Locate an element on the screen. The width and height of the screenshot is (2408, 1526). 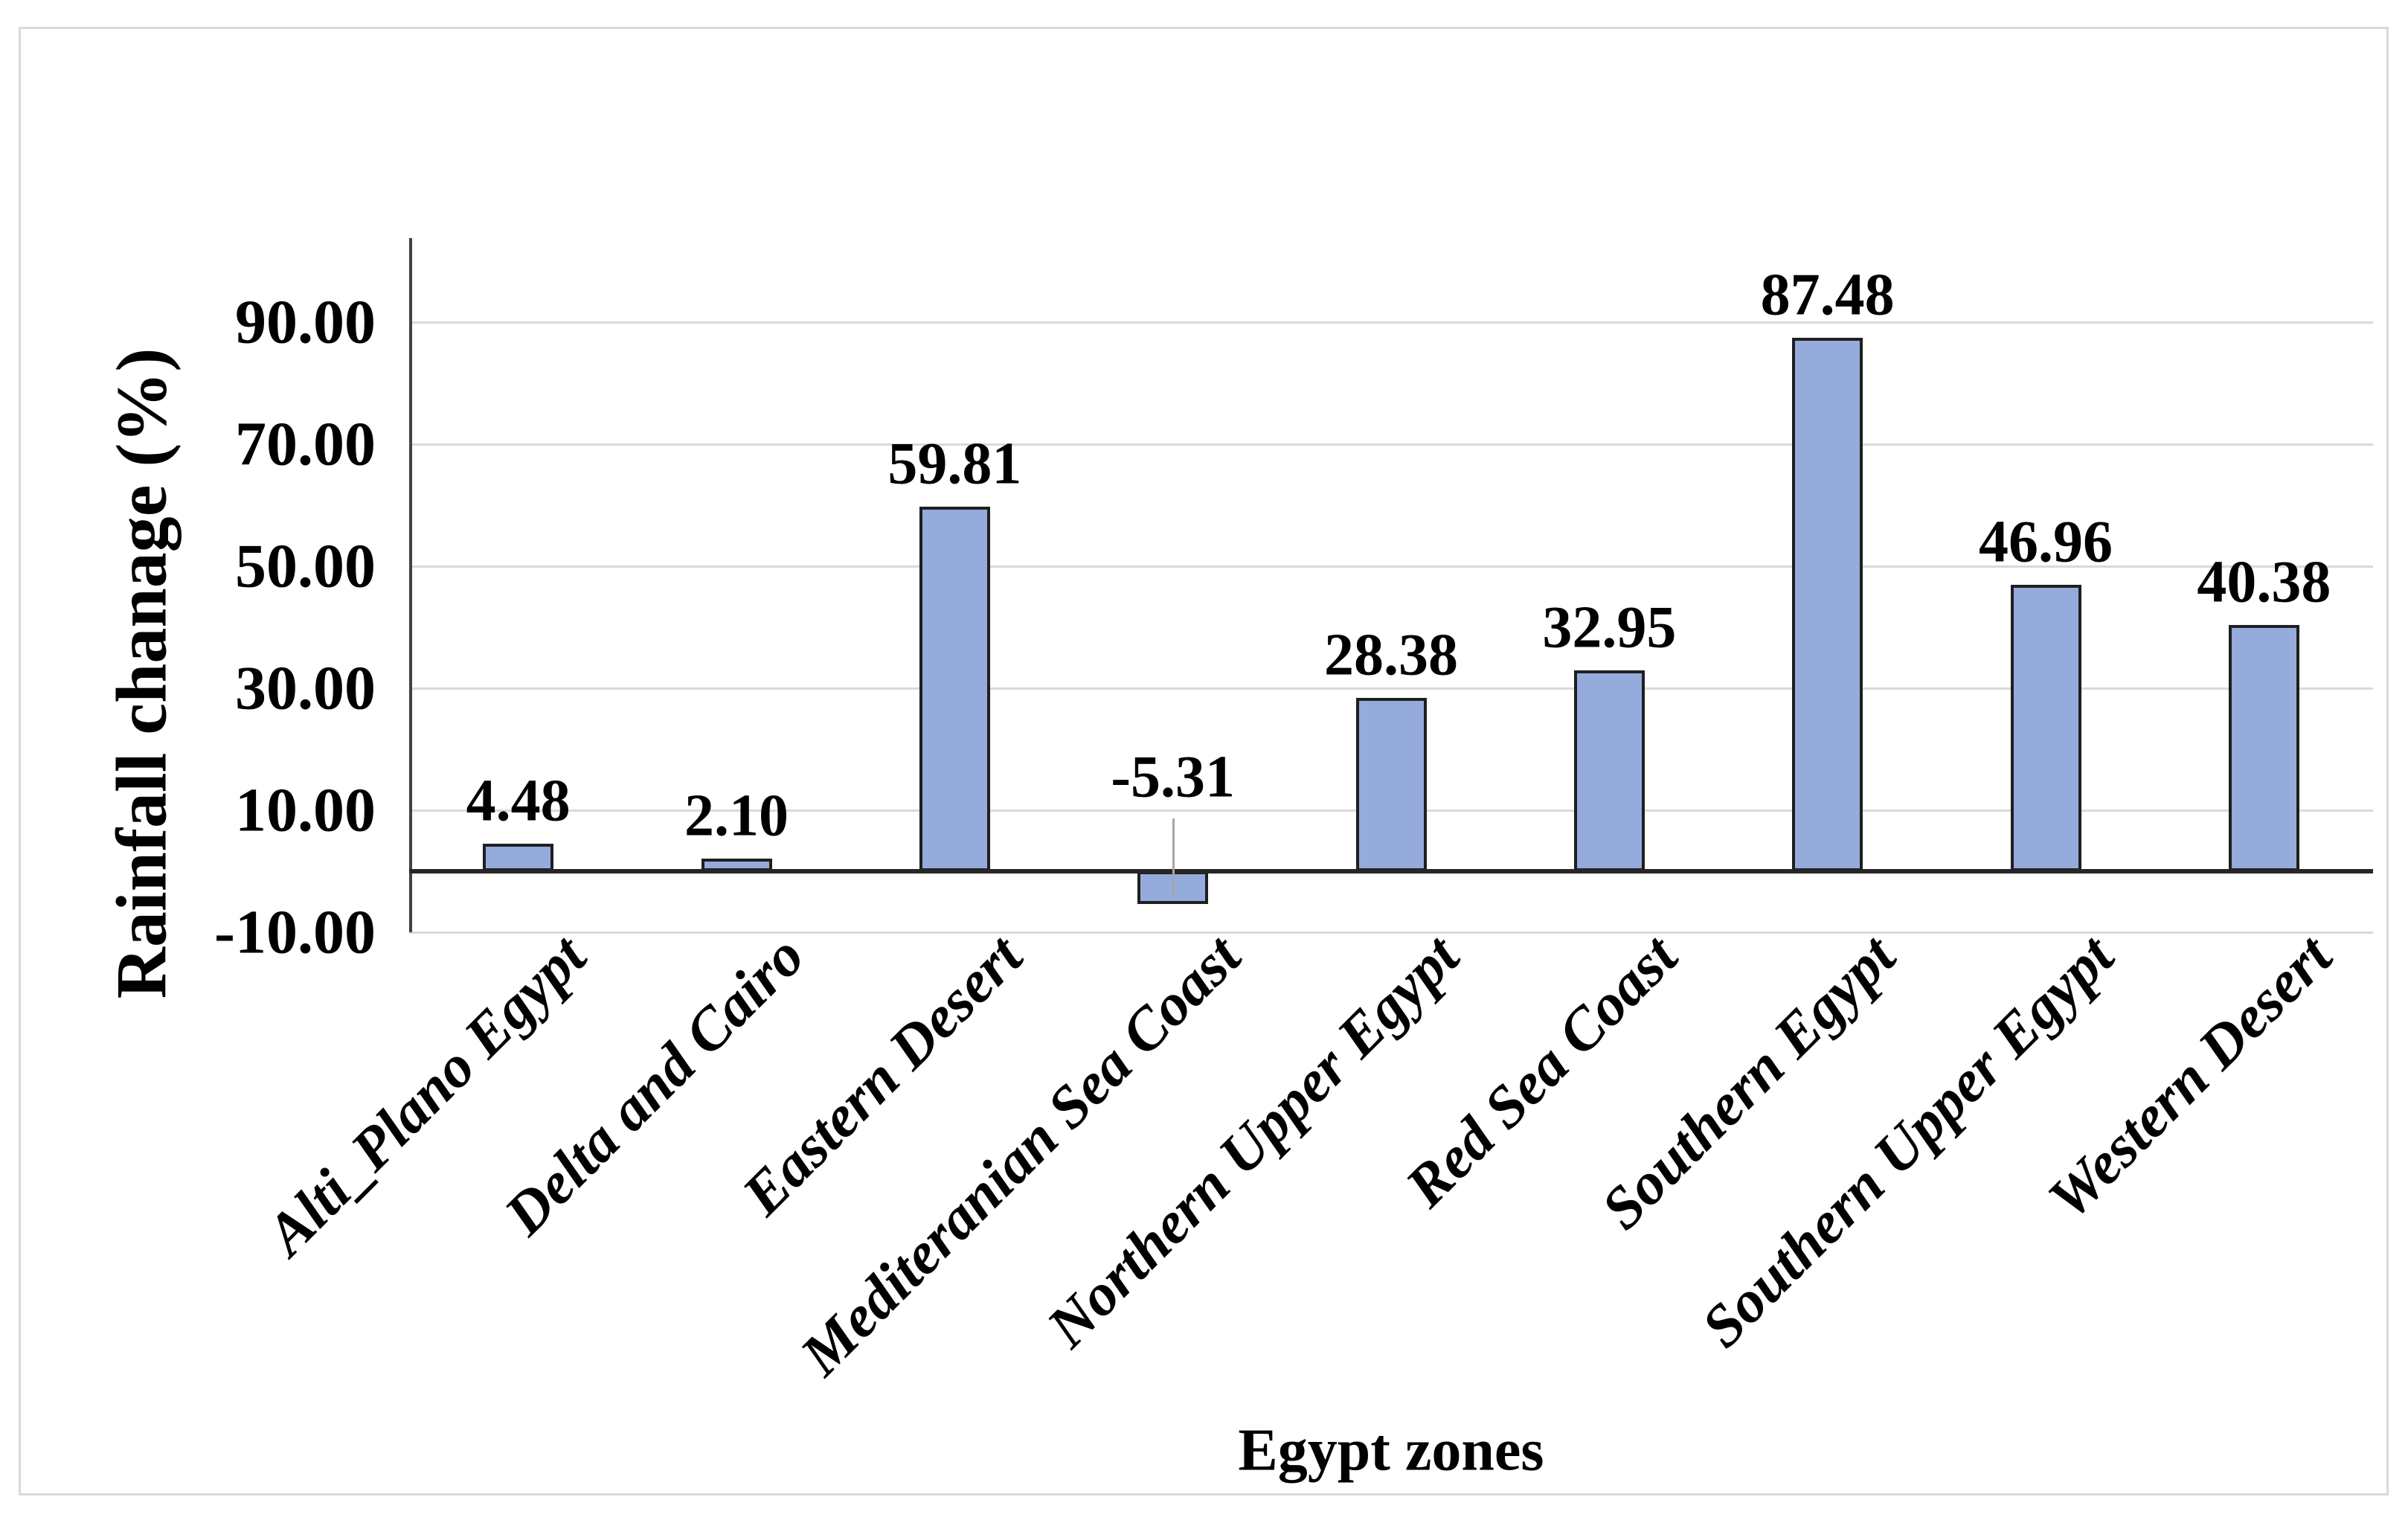
x-axis-title: Egypt zones is located at coordinates (1391, 1450).